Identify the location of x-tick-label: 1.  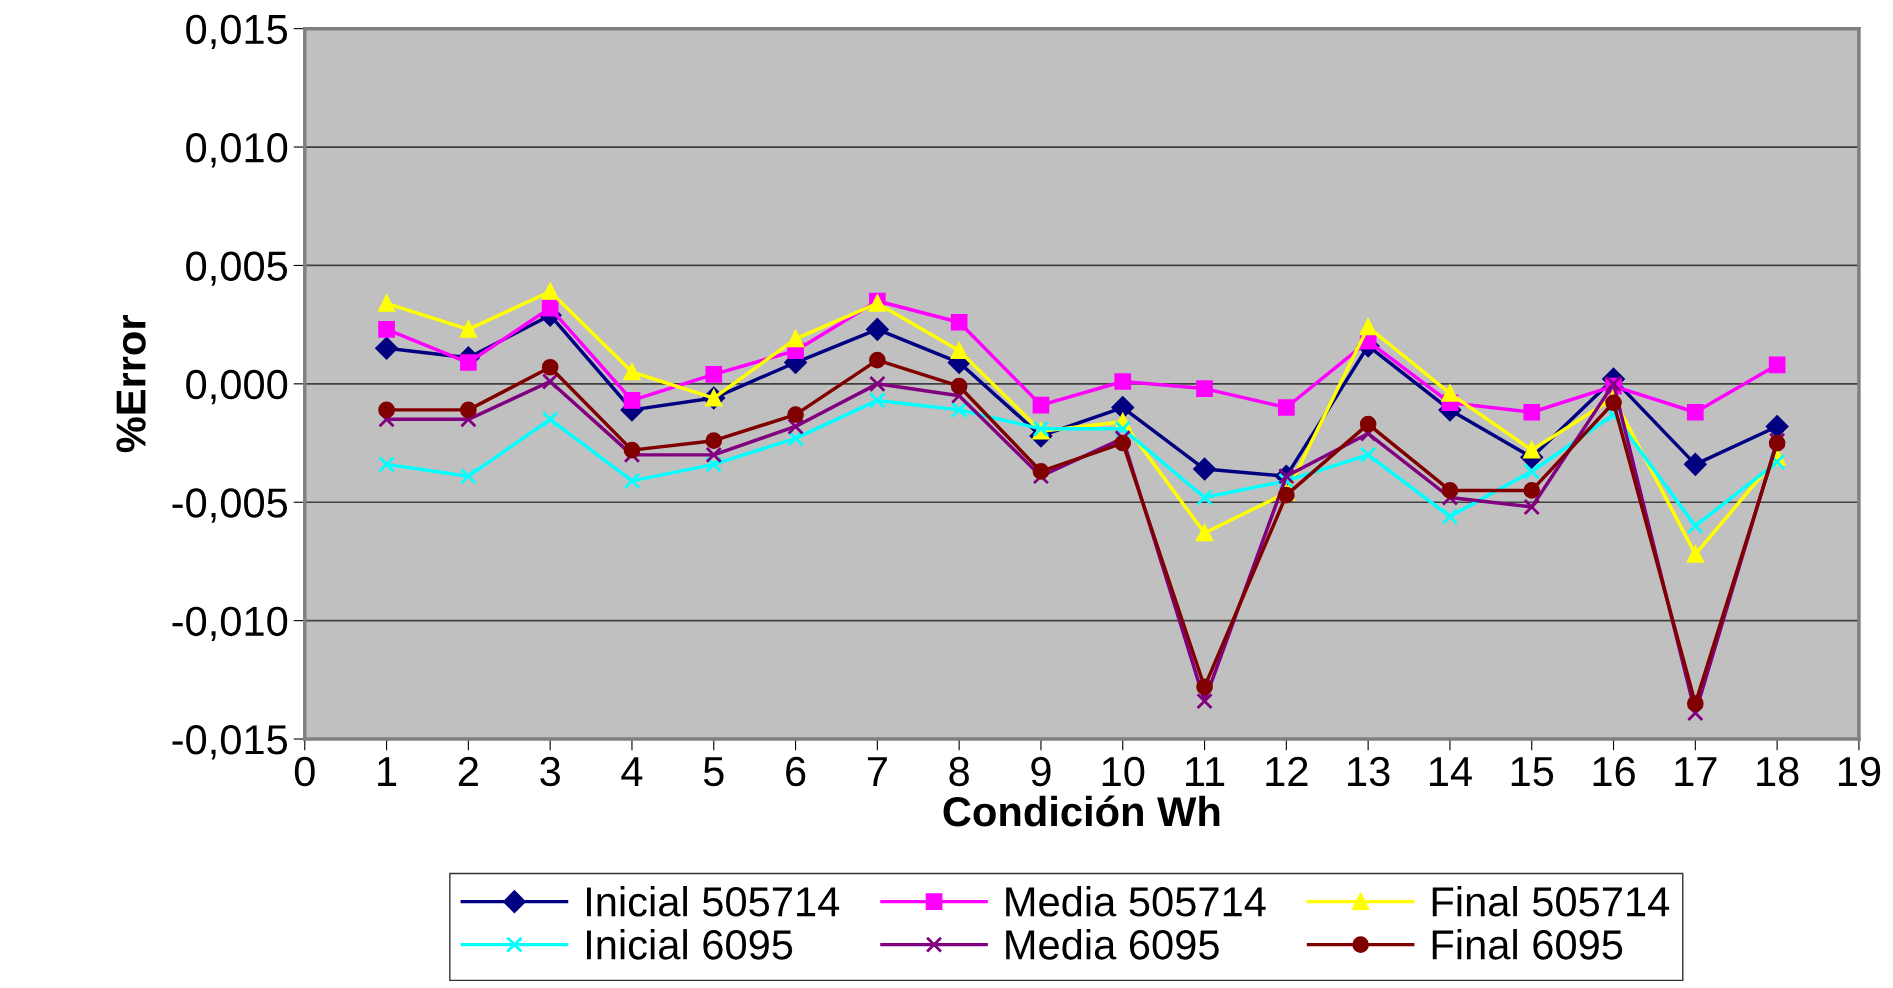
(387, 771).